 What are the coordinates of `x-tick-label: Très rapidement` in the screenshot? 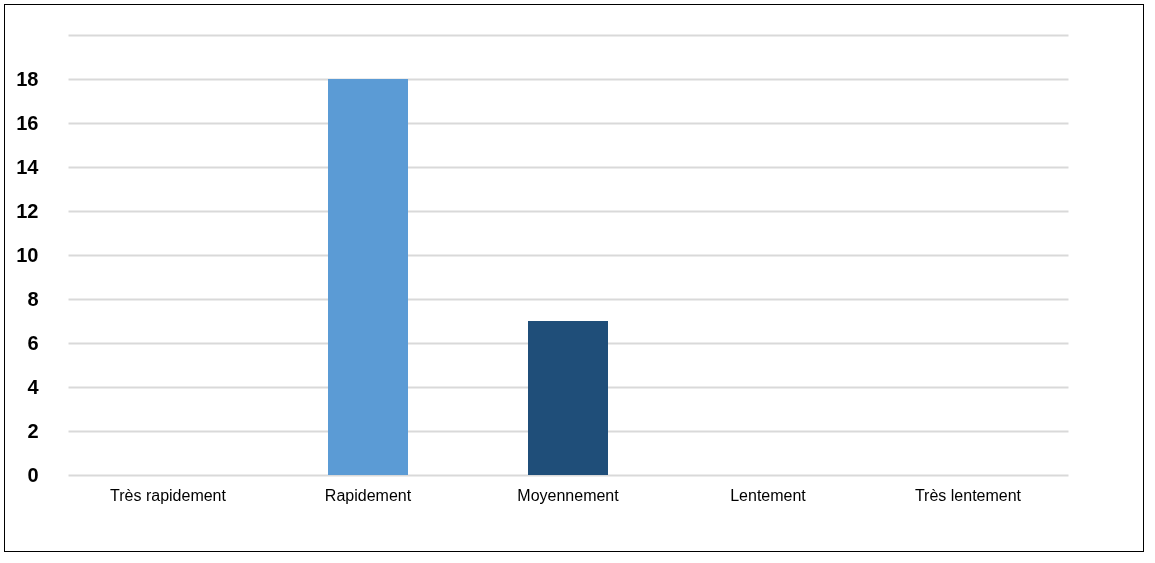 It's located at (168, 495).